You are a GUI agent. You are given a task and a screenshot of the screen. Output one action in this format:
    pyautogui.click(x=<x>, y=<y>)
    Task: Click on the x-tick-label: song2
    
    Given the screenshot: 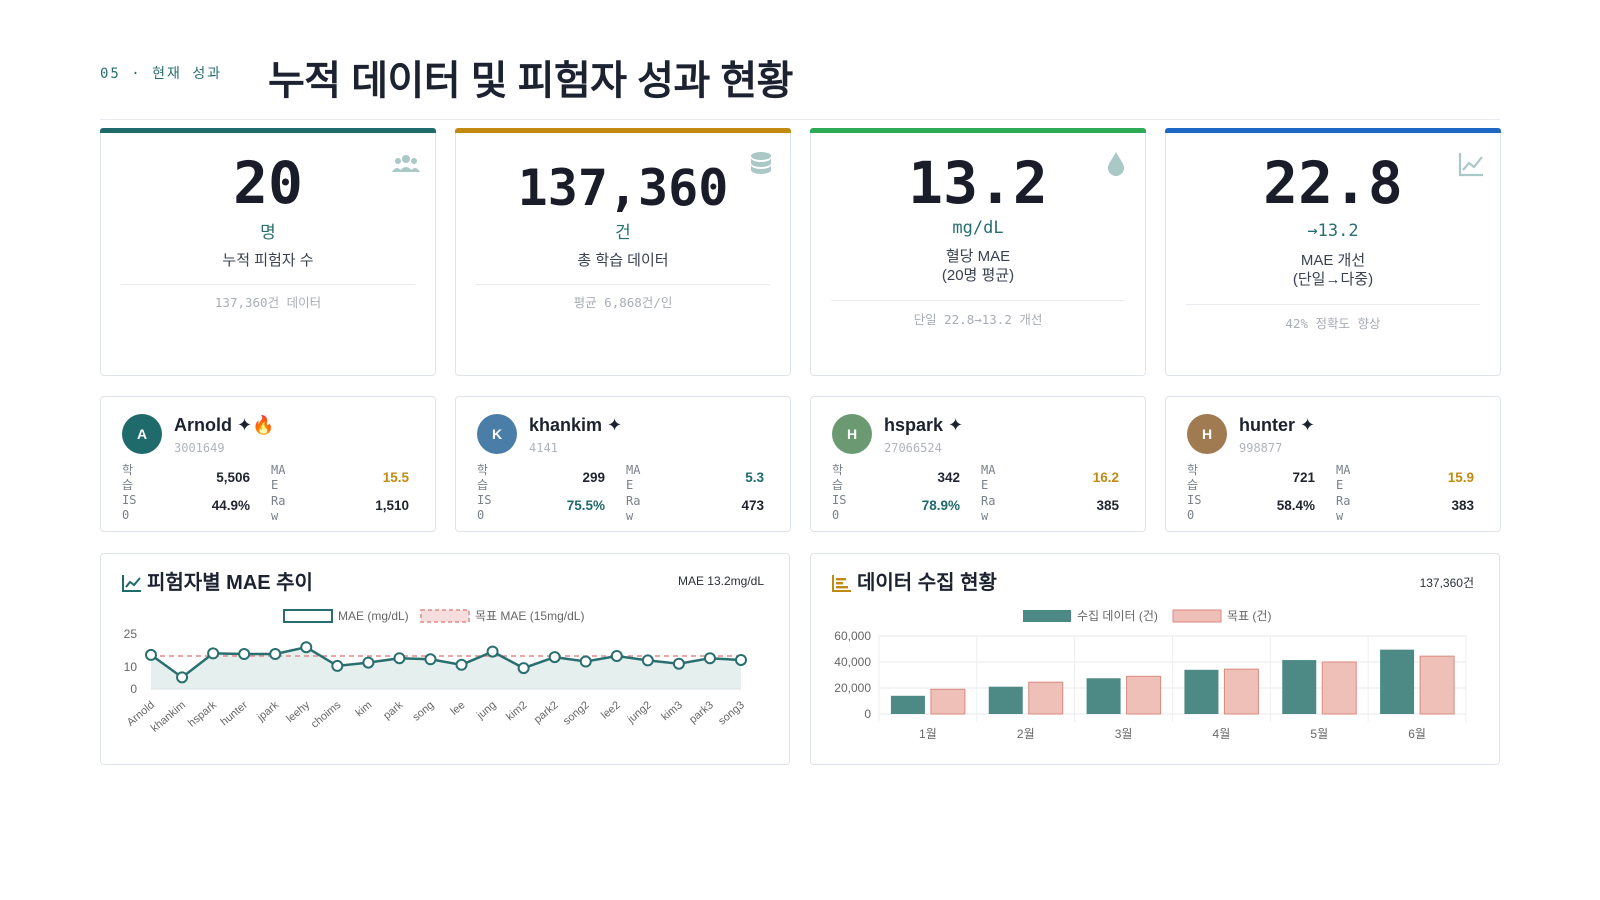 What is the action you would take?
    pyautogui.click(x=576, y=713)
    